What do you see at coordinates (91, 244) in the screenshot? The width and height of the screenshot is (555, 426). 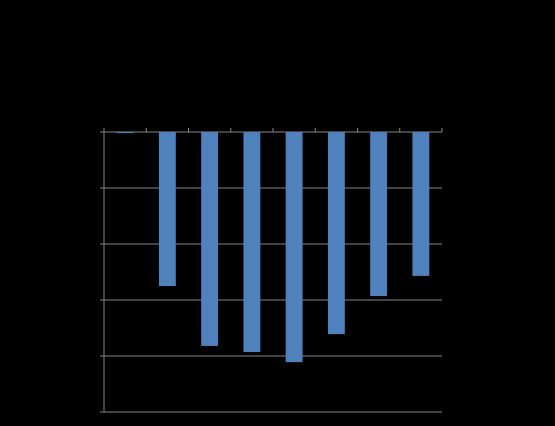 I see `y-tick-label: -2` at bounding box center [91, 244].